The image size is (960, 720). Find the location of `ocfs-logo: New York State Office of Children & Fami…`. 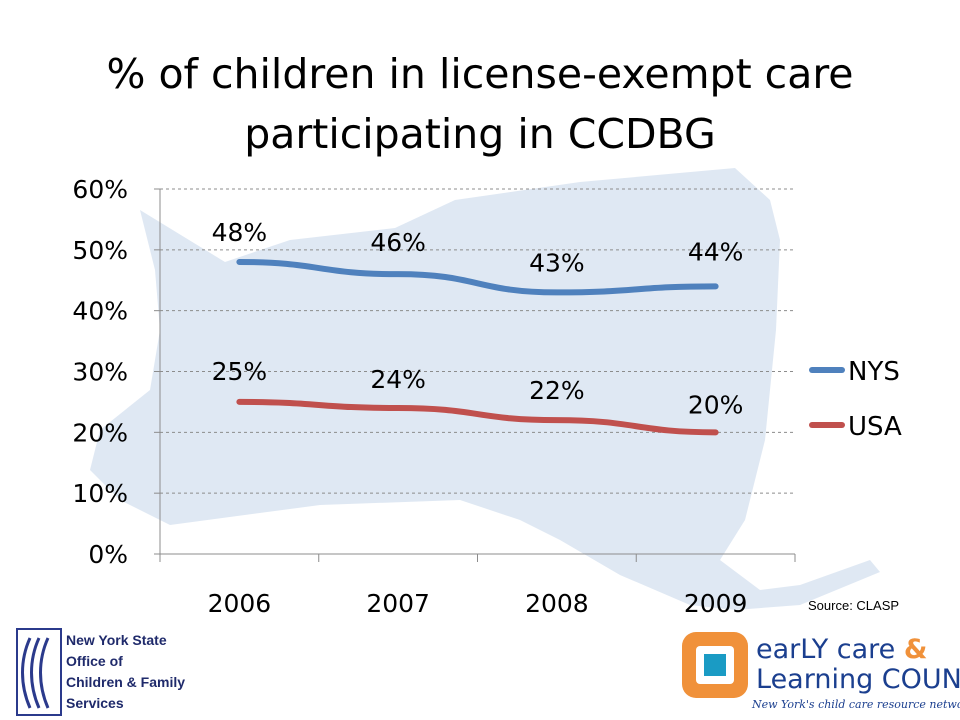

ocfs-logo: New York State Office of Children & Fami… is located at coordinates (116, 672).